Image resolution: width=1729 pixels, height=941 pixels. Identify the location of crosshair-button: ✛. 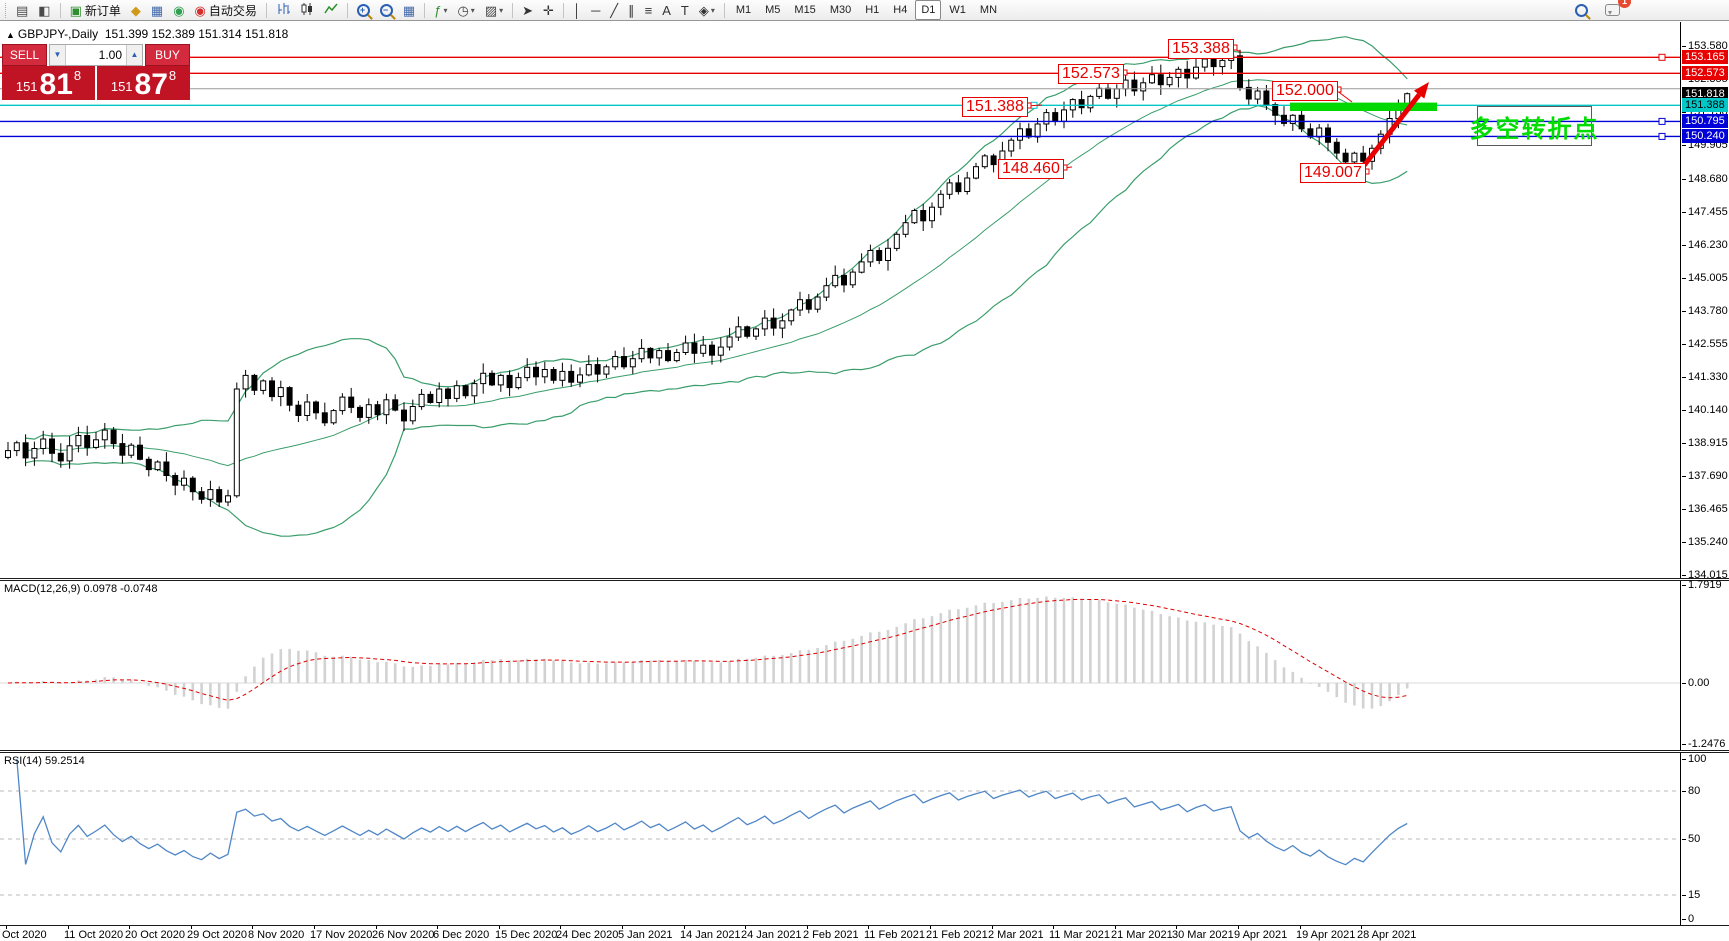
(548, 10).